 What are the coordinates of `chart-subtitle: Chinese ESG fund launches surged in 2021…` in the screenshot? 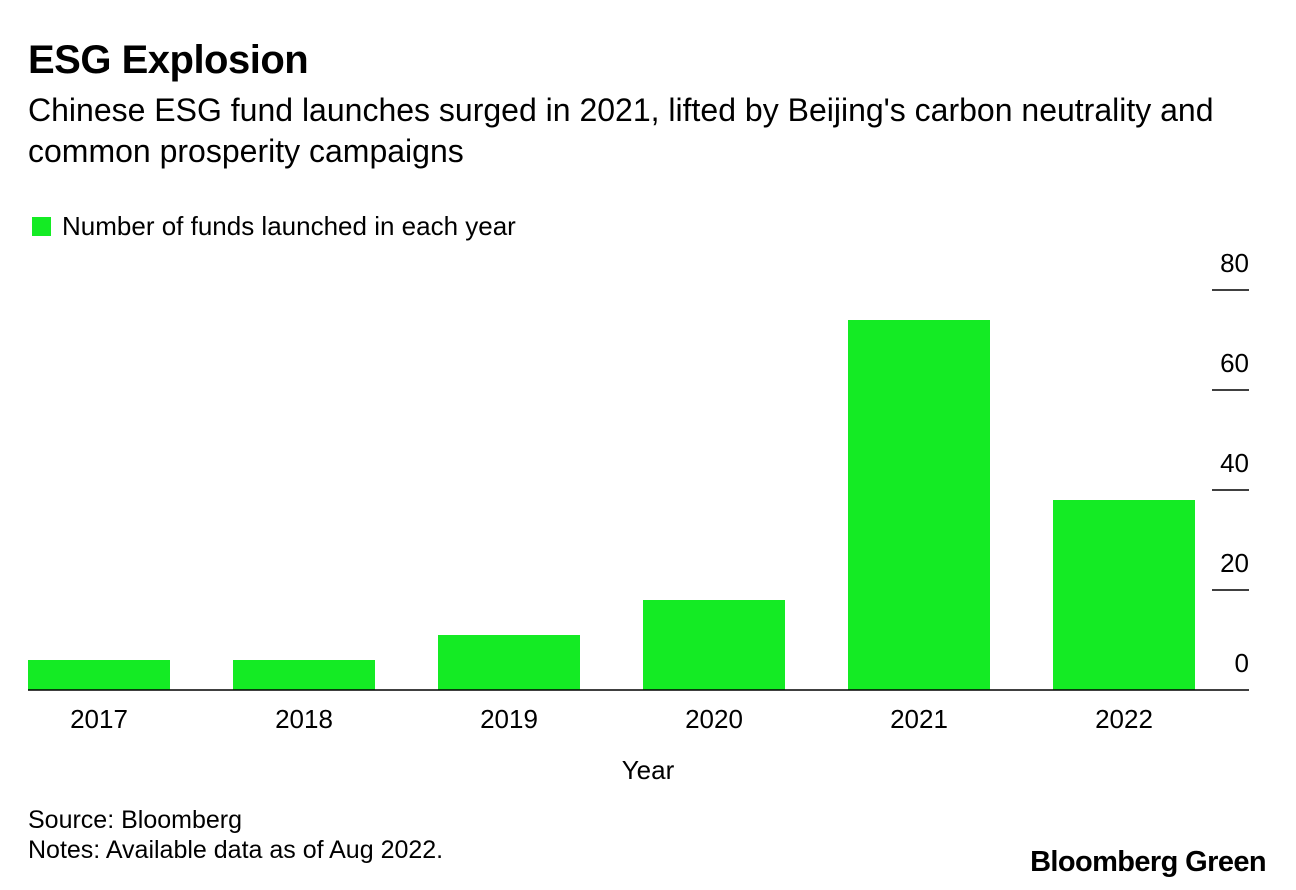 It's located at (621, 130).